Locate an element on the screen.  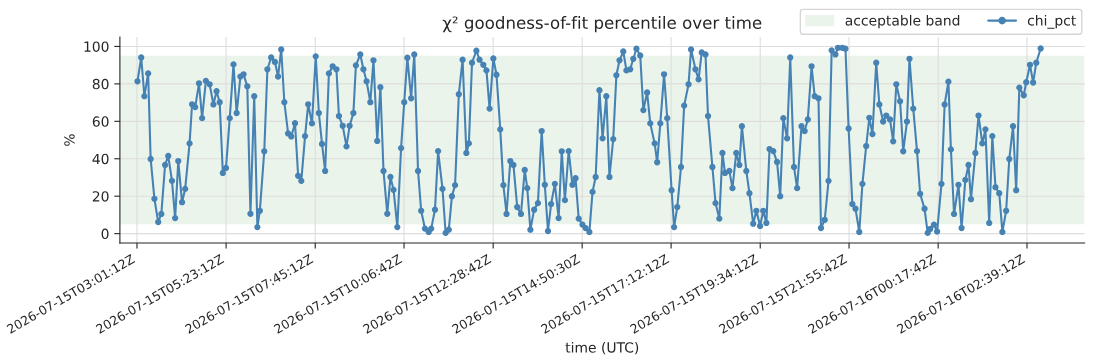
y-axis-title: % is located at coordinates (69, 140).